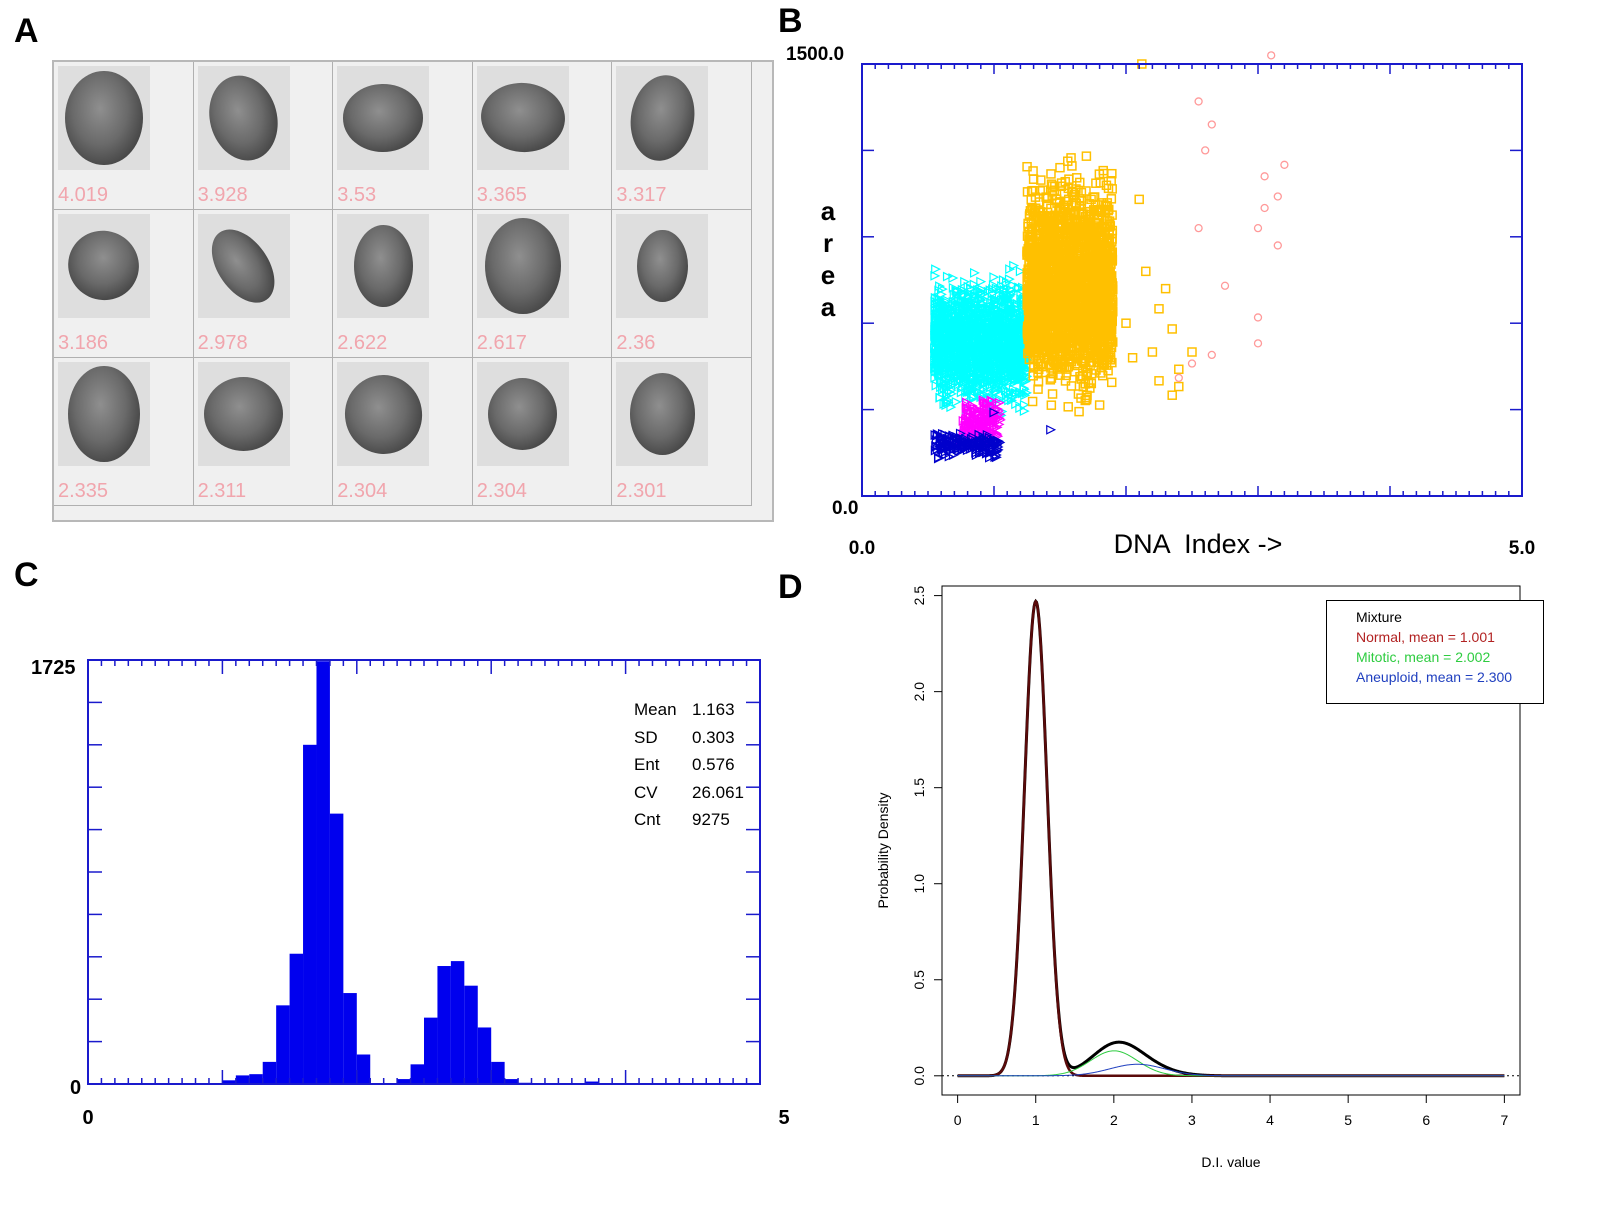  I want to click on x-tick-label-left: 0.0, so click(862, 548).